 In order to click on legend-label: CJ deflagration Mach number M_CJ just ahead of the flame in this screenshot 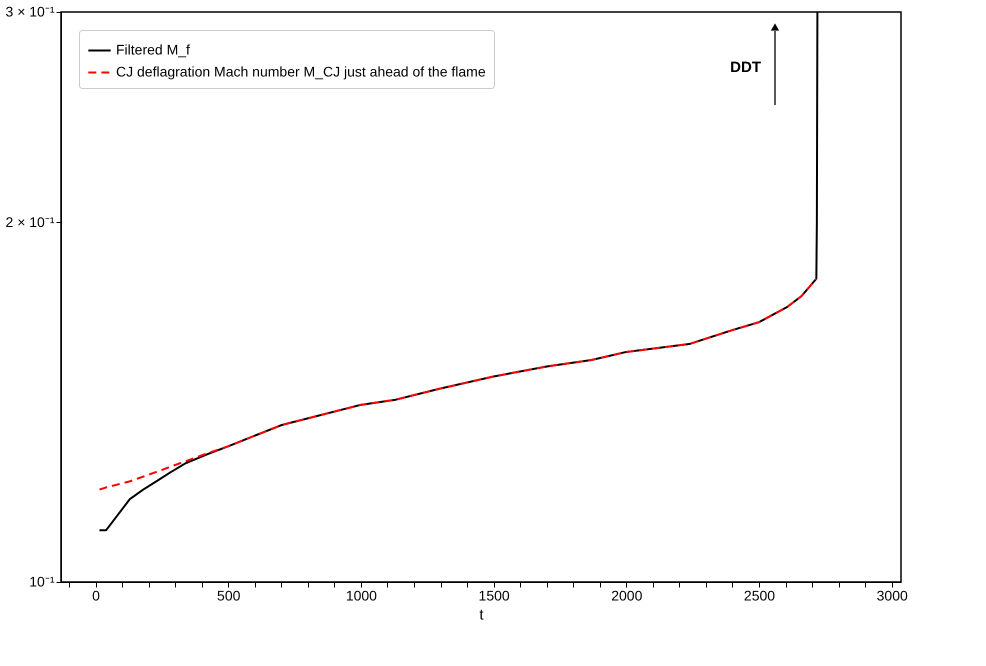, I will do `click(301, 72)`.